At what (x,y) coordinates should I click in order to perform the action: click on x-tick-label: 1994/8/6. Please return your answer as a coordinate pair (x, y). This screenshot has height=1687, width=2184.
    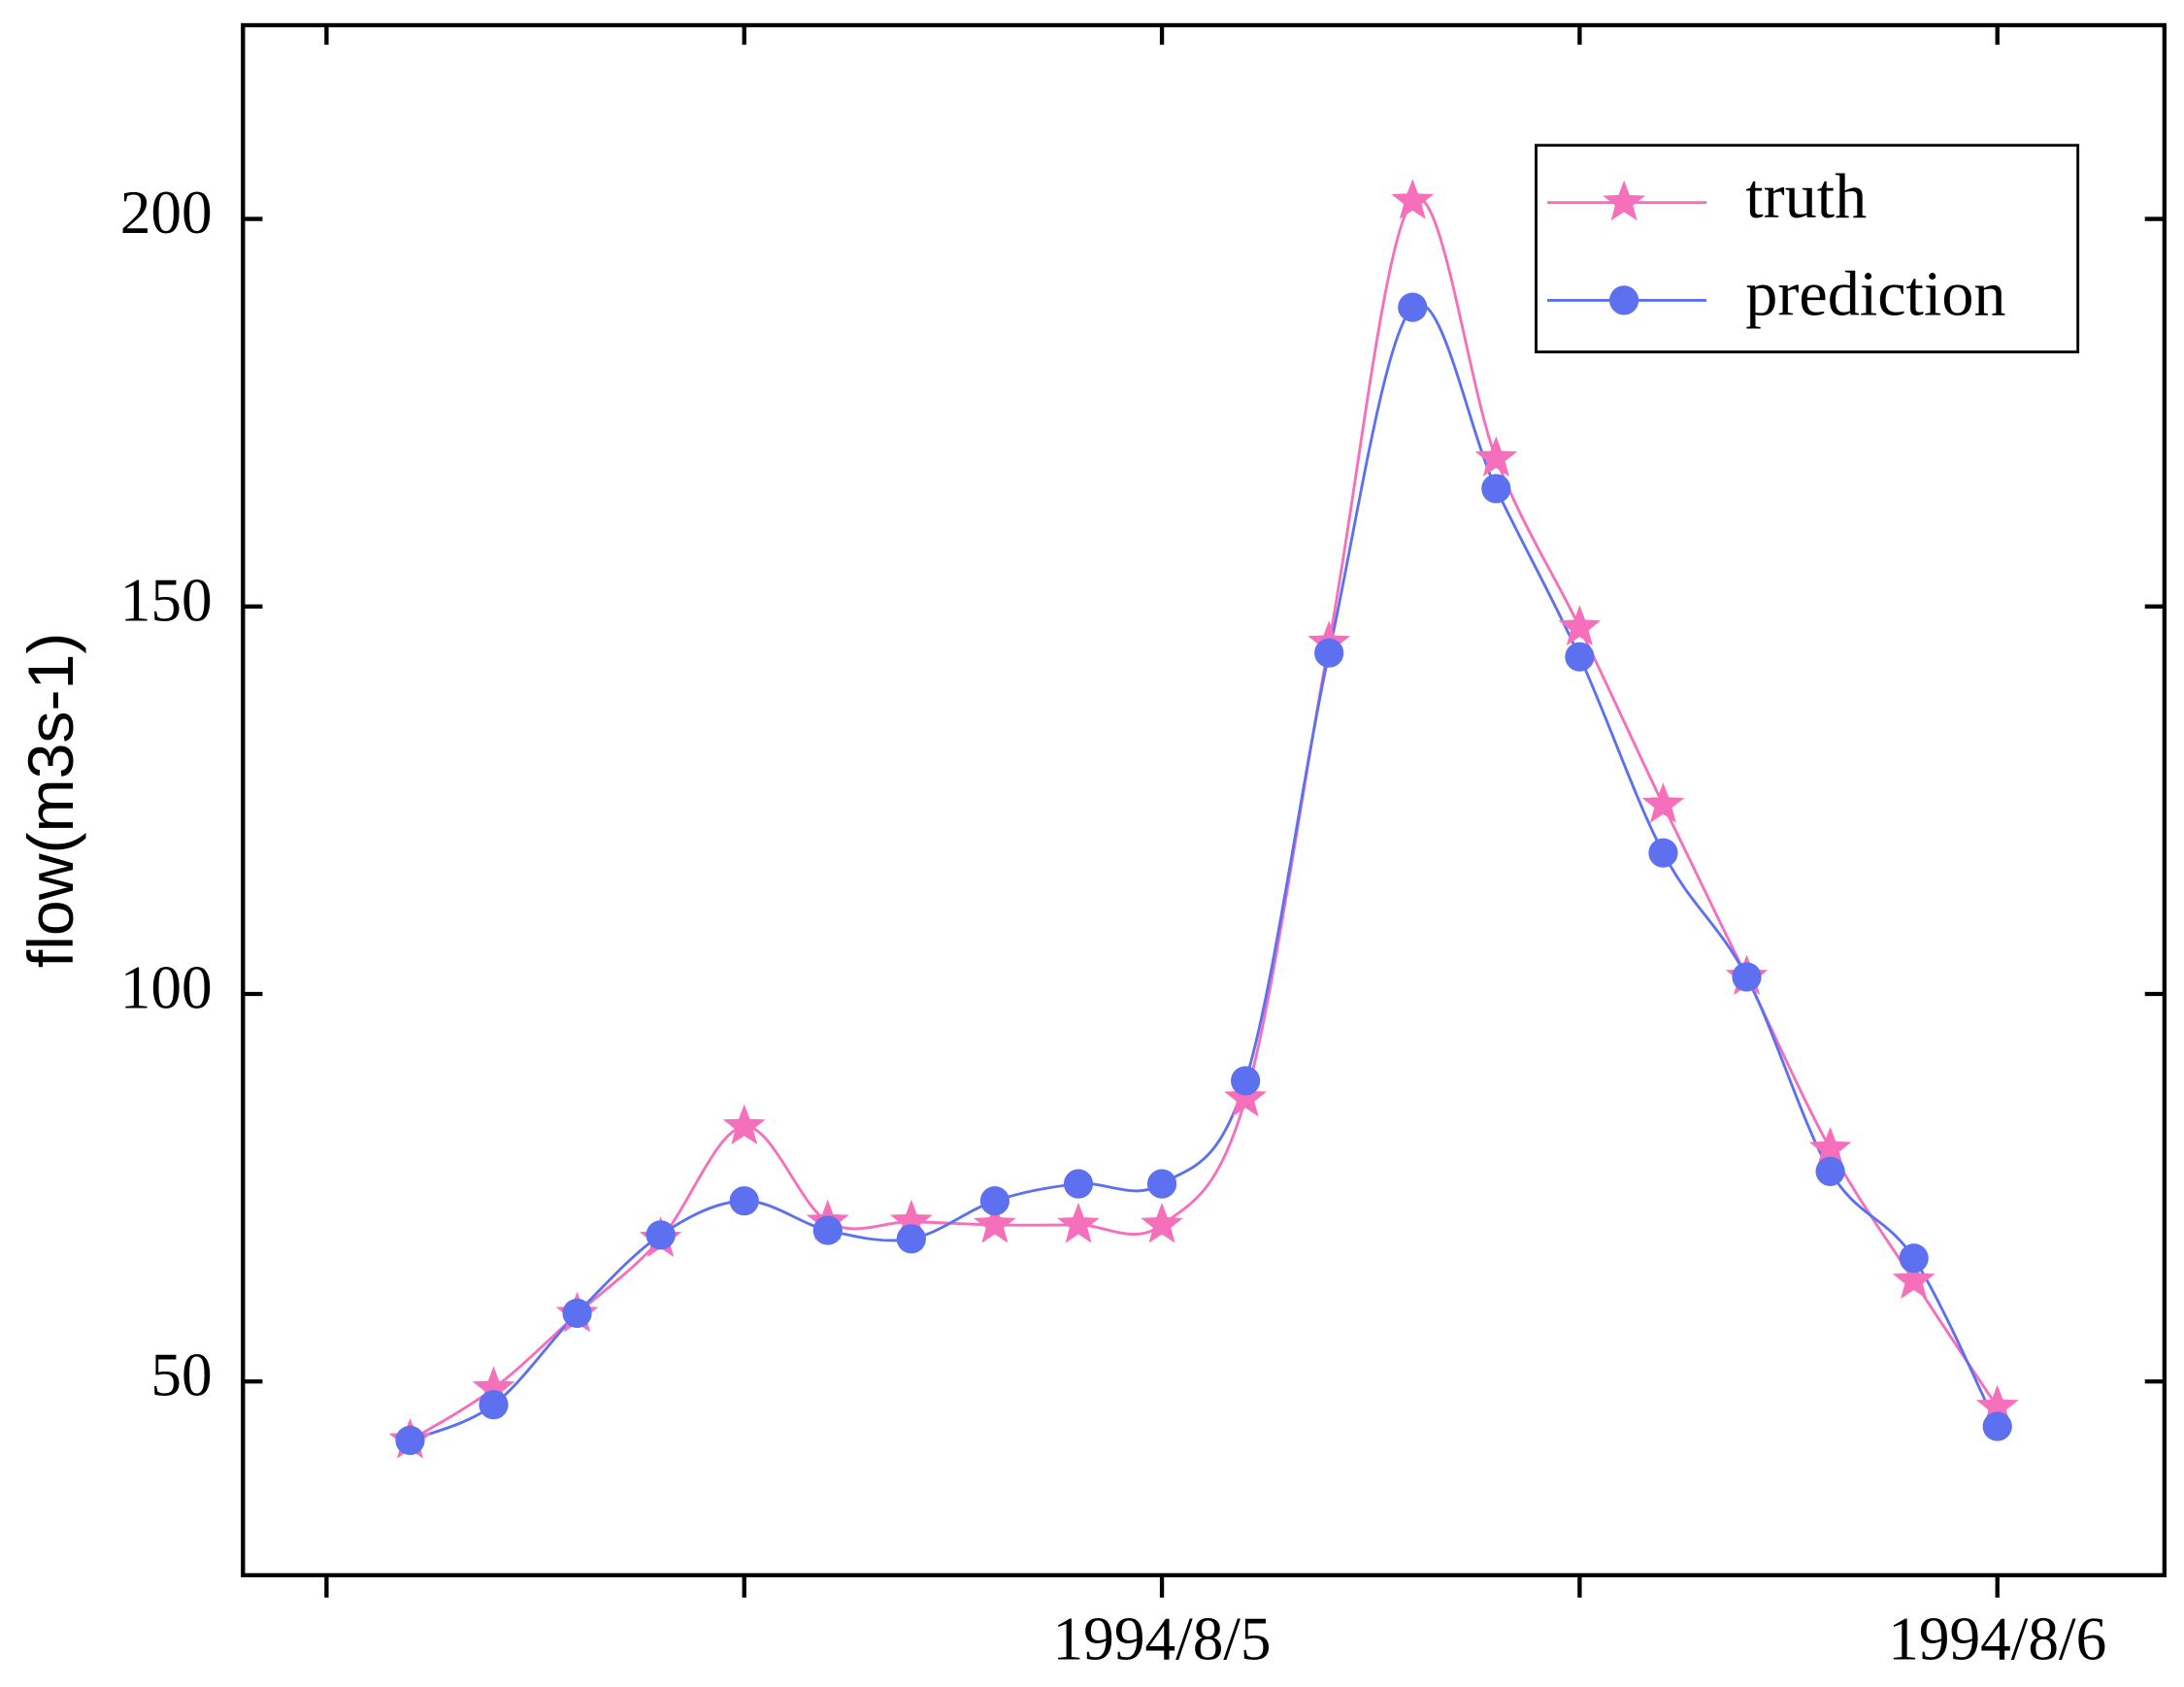
    Looking at the image, I should click on (1997, 1638).